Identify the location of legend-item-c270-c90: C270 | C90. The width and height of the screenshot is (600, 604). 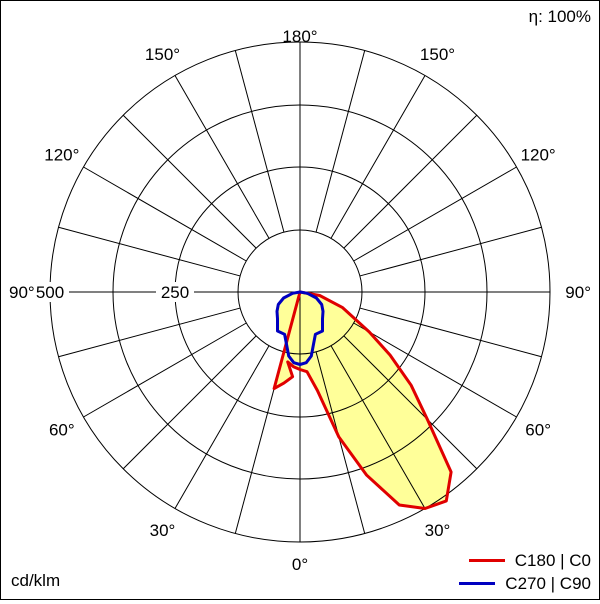
(525, 583).